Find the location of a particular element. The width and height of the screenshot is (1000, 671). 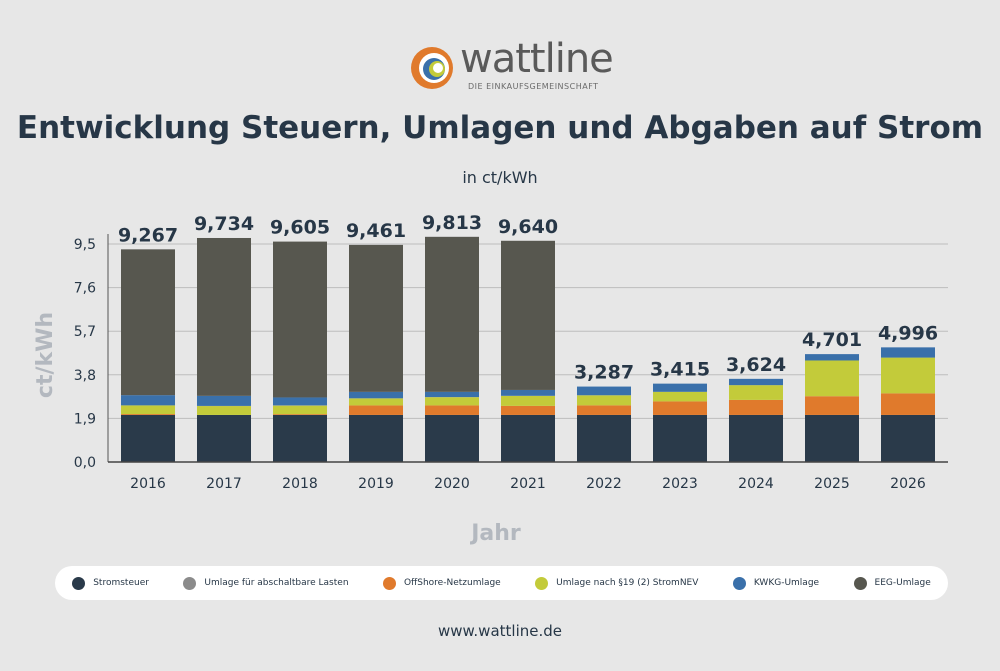

x-tick-label: 2023 is located at coordinates (680, 484).